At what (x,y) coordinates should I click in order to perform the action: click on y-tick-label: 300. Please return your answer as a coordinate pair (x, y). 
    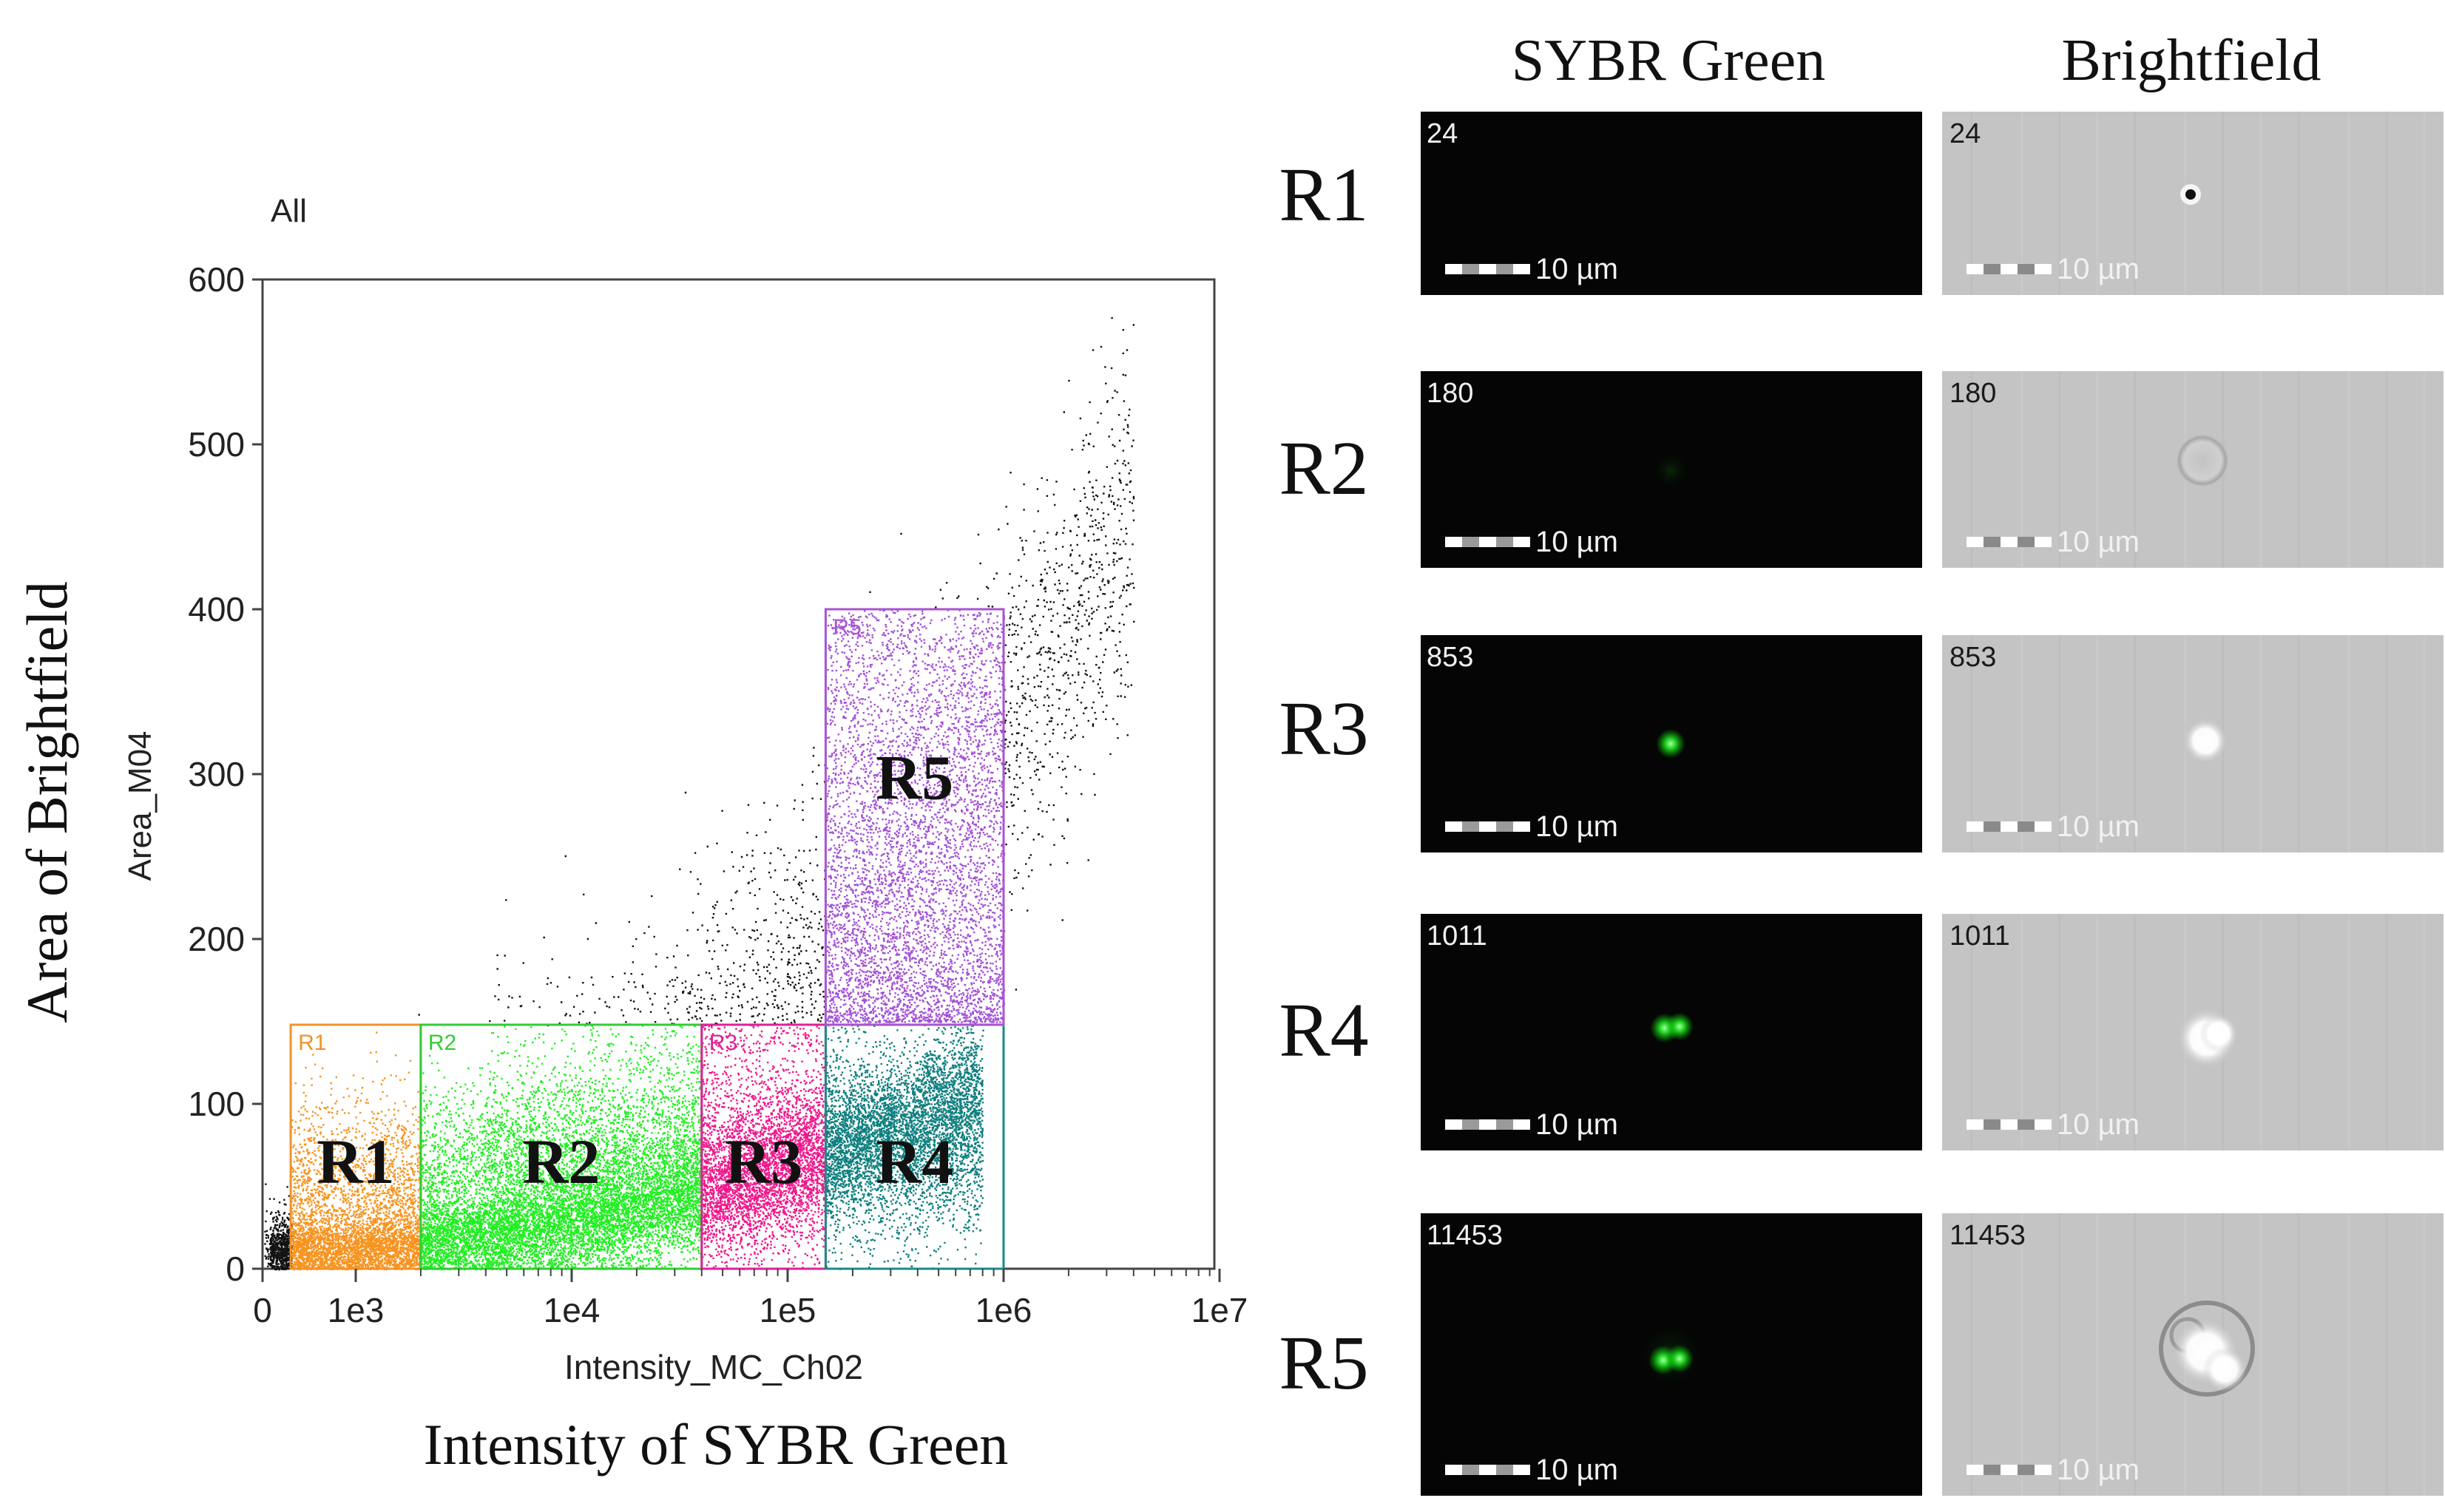
    Looking at the image, I should click on (216, 774).